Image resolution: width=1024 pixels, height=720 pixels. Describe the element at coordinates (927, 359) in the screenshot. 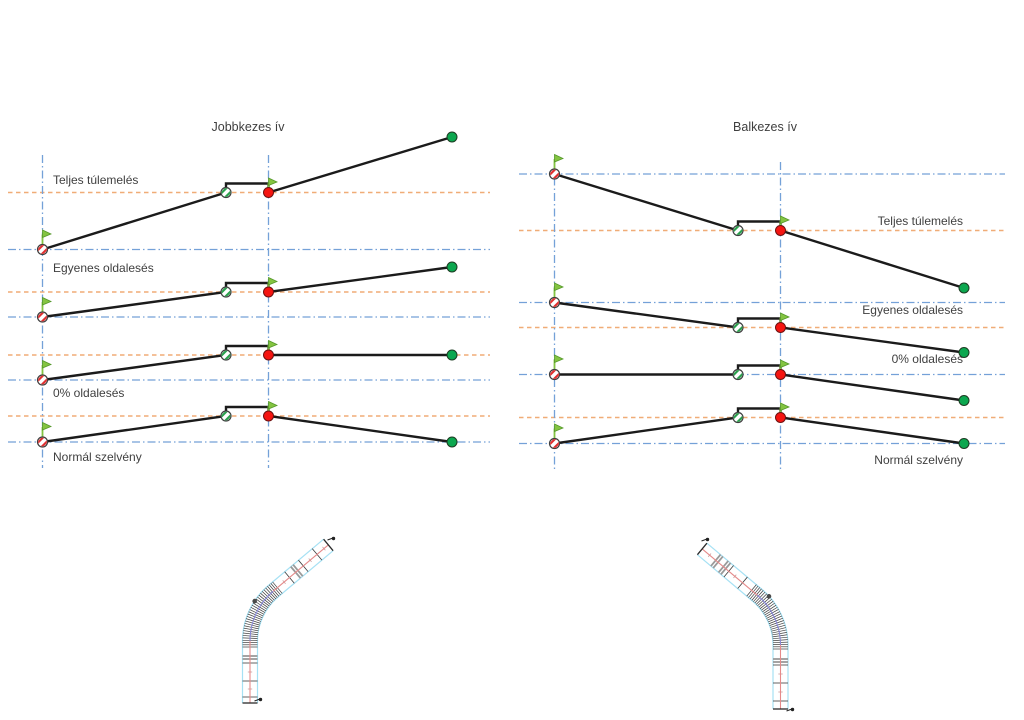

I see `row-label-zero-crossfall-right: 0% oldalesés` at that location.